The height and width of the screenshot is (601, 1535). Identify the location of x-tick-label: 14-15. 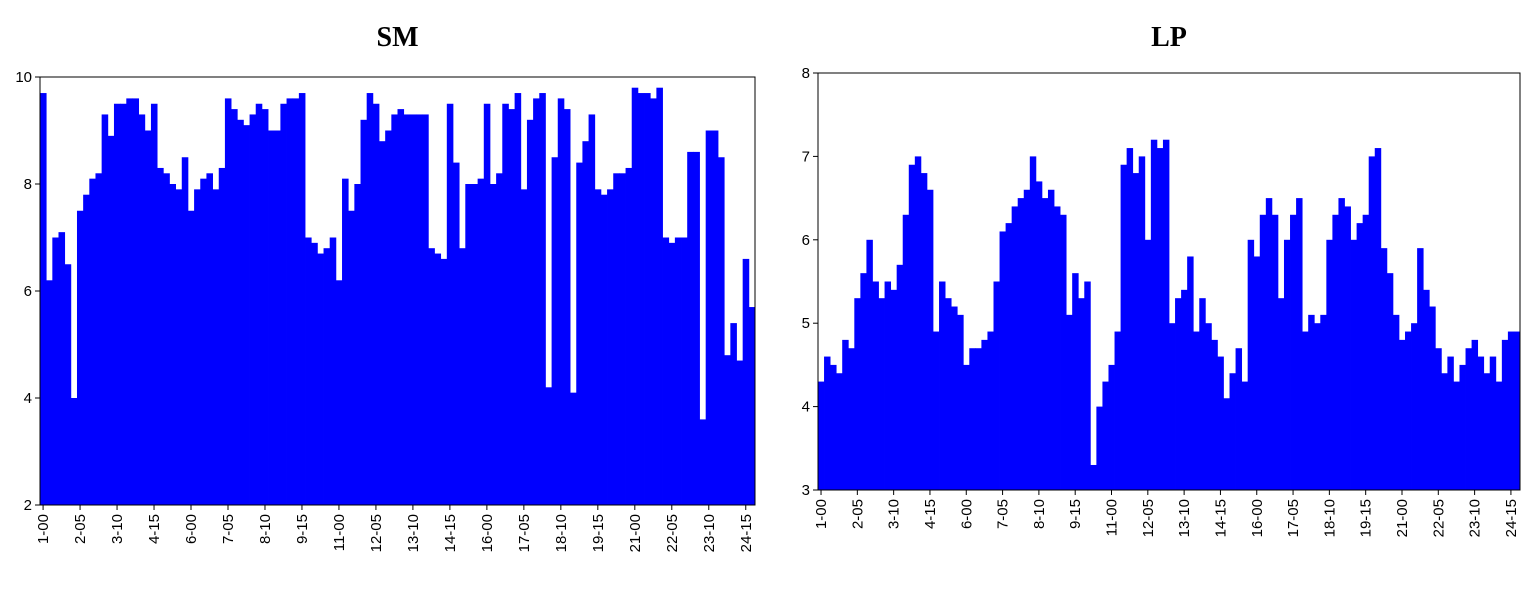
(450, 533).